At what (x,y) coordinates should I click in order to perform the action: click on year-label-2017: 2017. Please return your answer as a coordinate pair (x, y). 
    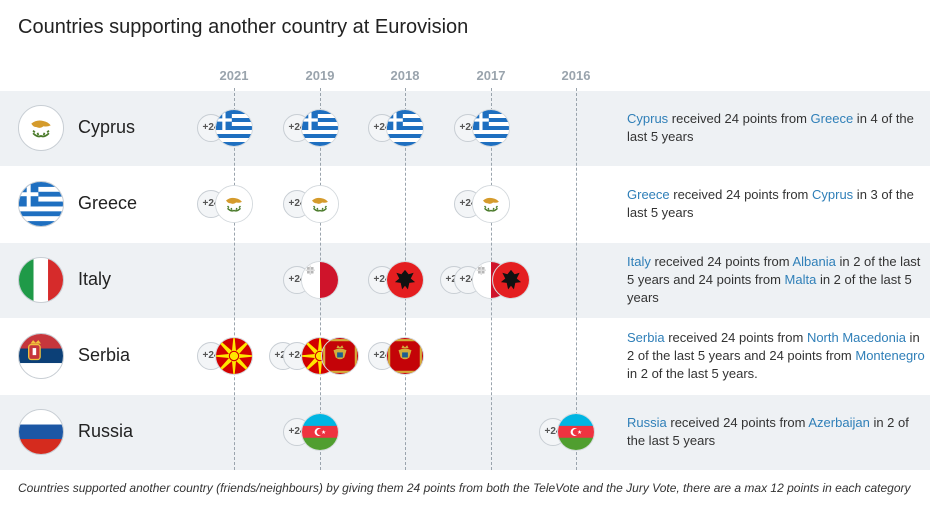
    Looking at the image, I should click on (491, 75).